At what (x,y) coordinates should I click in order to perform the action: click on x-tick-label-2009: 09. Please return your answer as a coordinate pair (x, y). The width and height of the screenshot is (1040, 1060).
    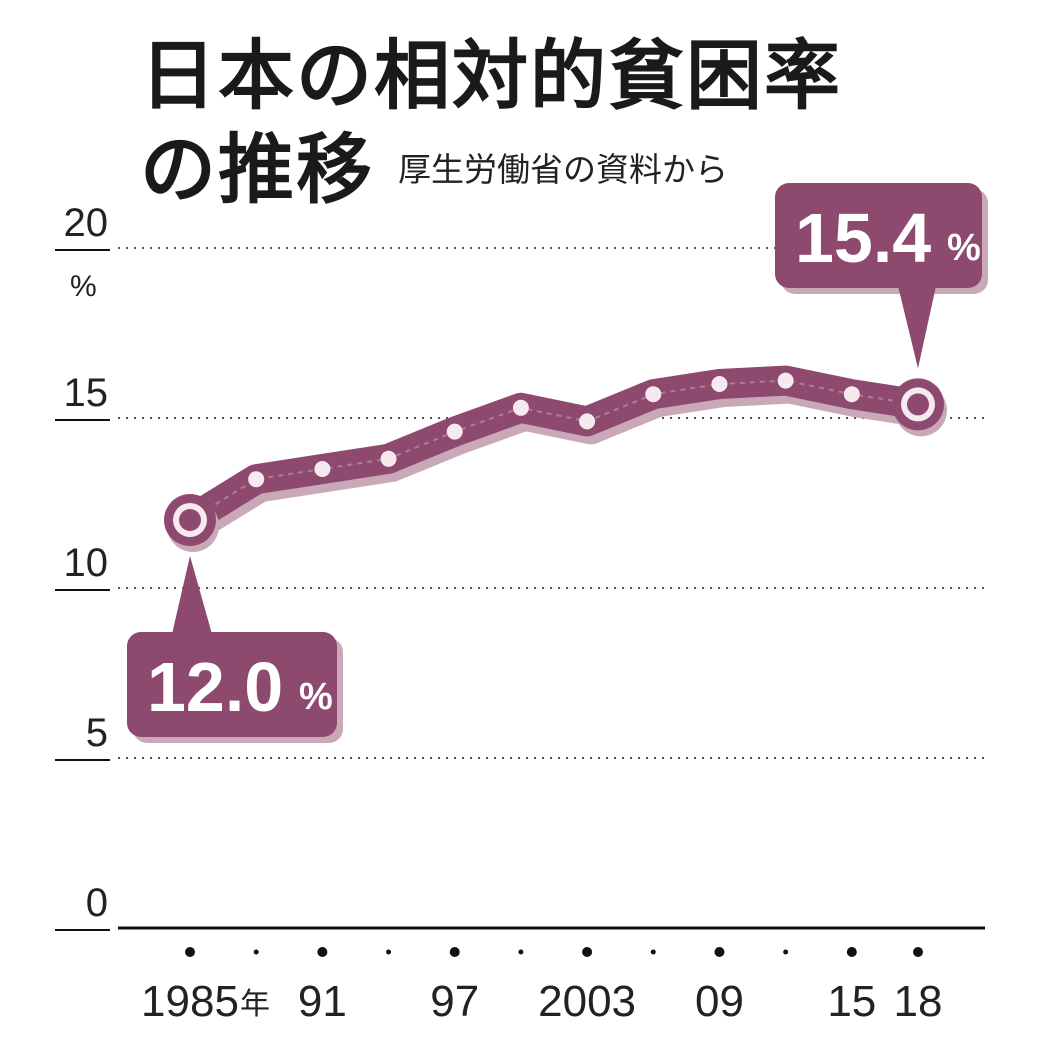
    Looking at the image, I should click on (719, 1001).